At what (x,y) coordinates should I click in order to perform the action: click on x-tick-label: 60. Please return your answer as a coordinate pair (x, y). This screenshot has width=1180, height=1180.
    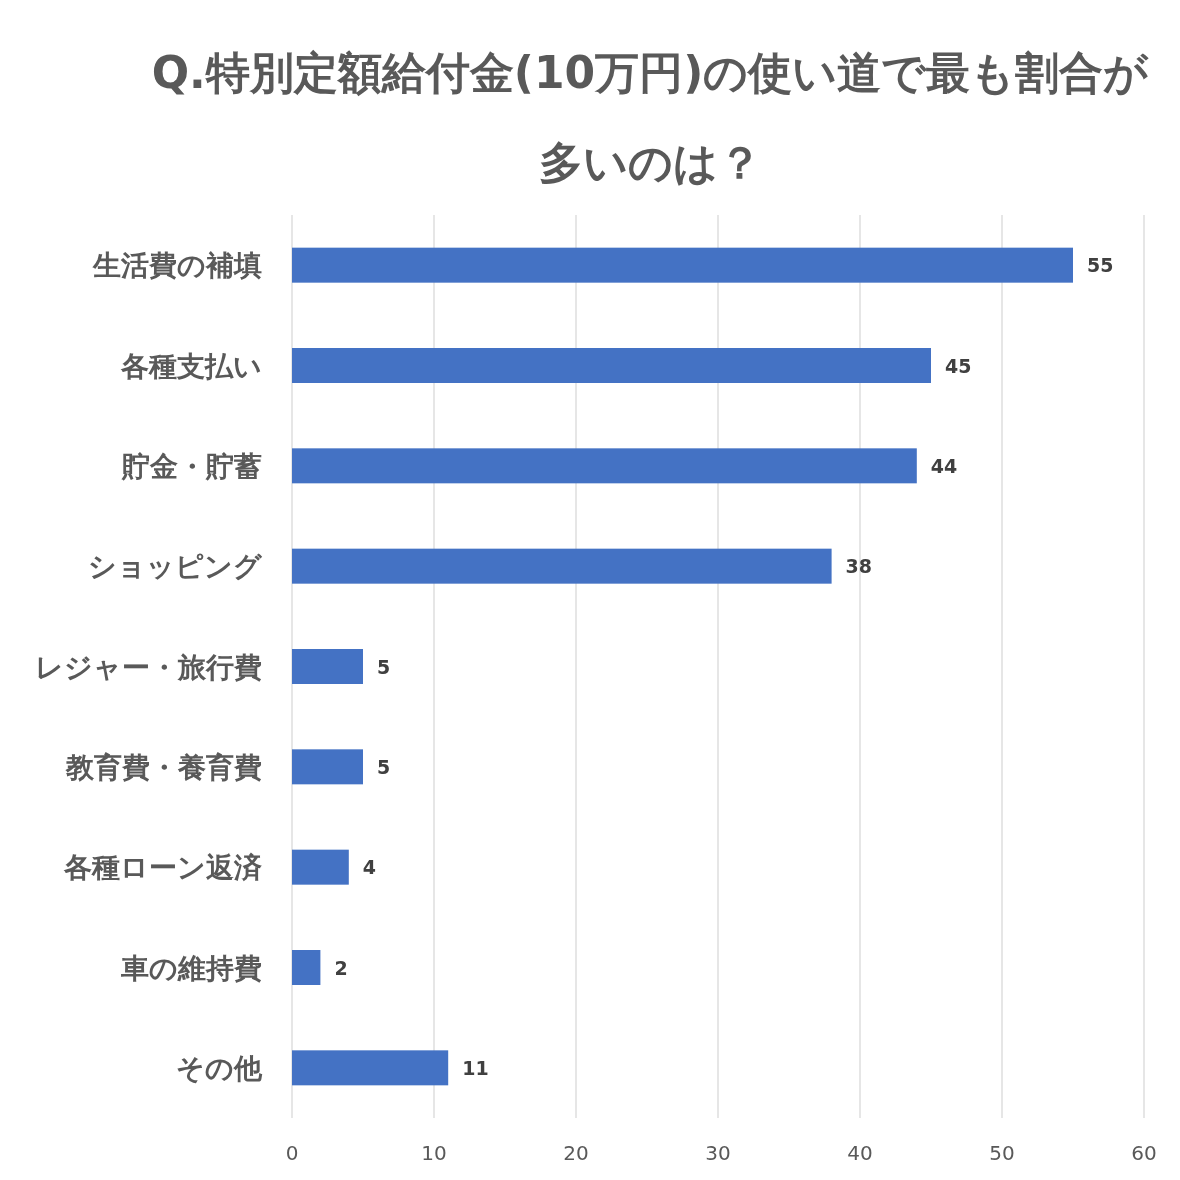
    Looking at the image, I should click on (1144, 1153).